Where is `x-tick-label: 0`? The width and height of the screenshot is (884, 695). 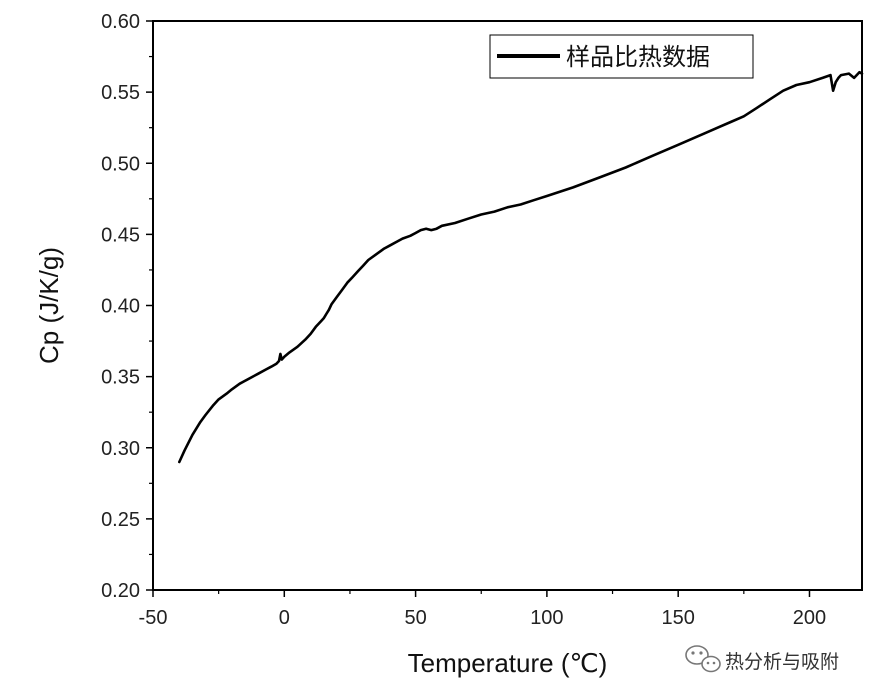 x-tick-label: 0 is located at coordinates (284, 618).